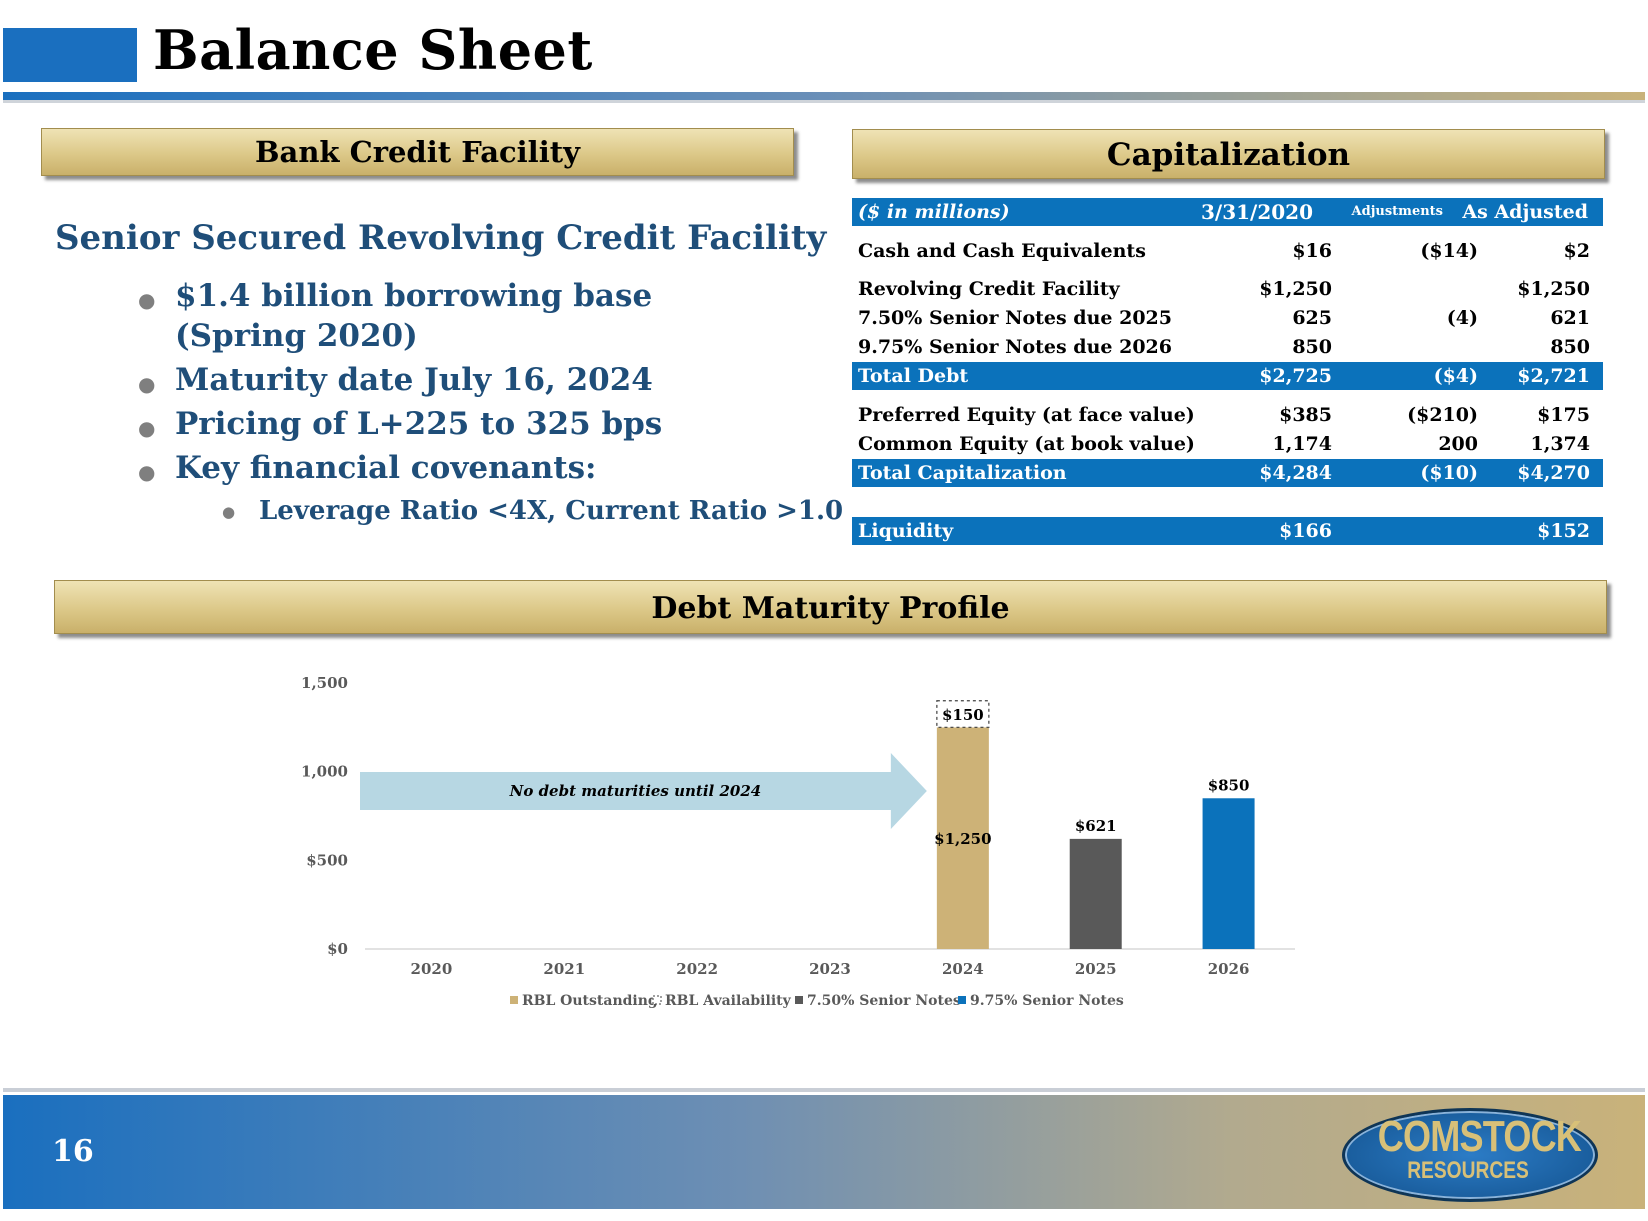 The width and height of the screenshot is (1648, 1221). What do you see at coordinates (296, 336) in the screenshot?
I see `bullet-borrowing-base-cont: (Spring 2020)` at bounding box center [296, 336].